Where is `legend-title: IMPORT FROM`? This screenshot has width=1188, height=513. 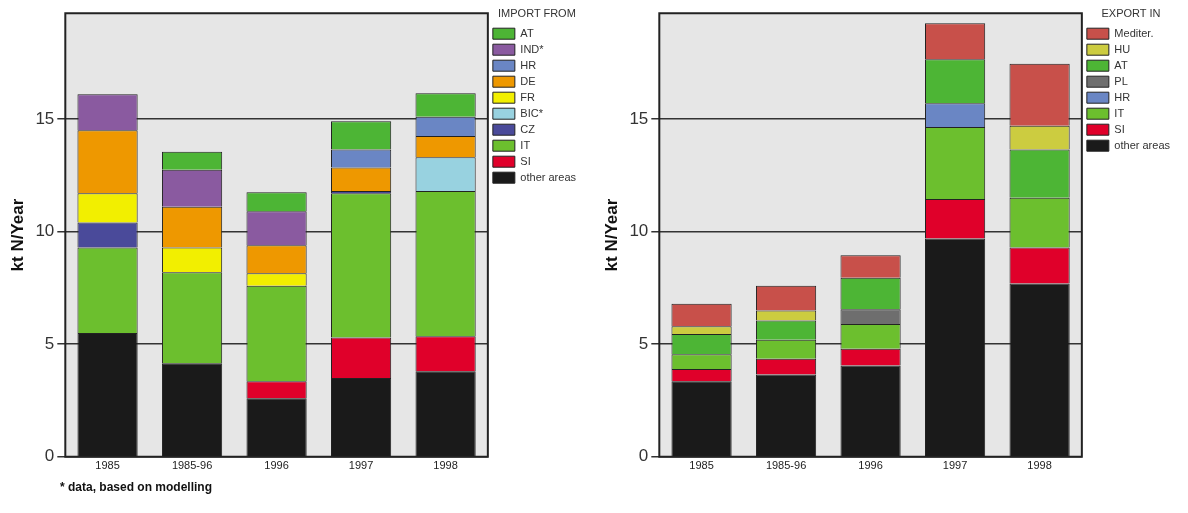 legend-title: IMPORT FROM is located at coordinates (537, 12).